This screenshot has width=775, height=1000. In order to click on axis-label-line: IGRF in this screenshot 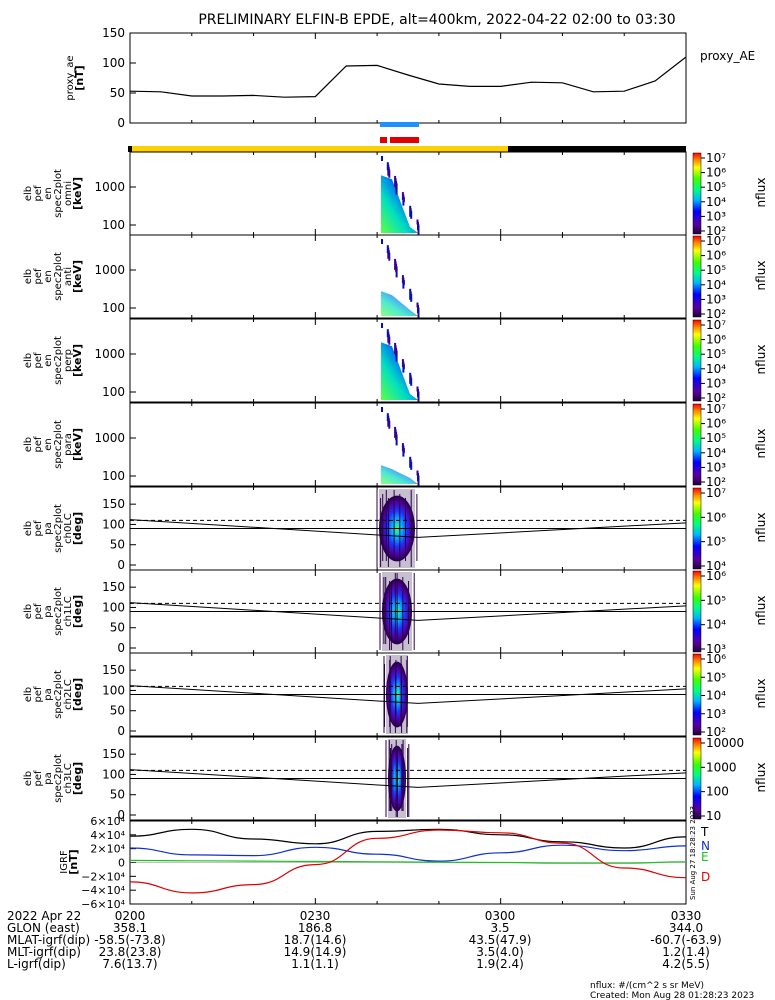, I will do `click(64, 862)`.